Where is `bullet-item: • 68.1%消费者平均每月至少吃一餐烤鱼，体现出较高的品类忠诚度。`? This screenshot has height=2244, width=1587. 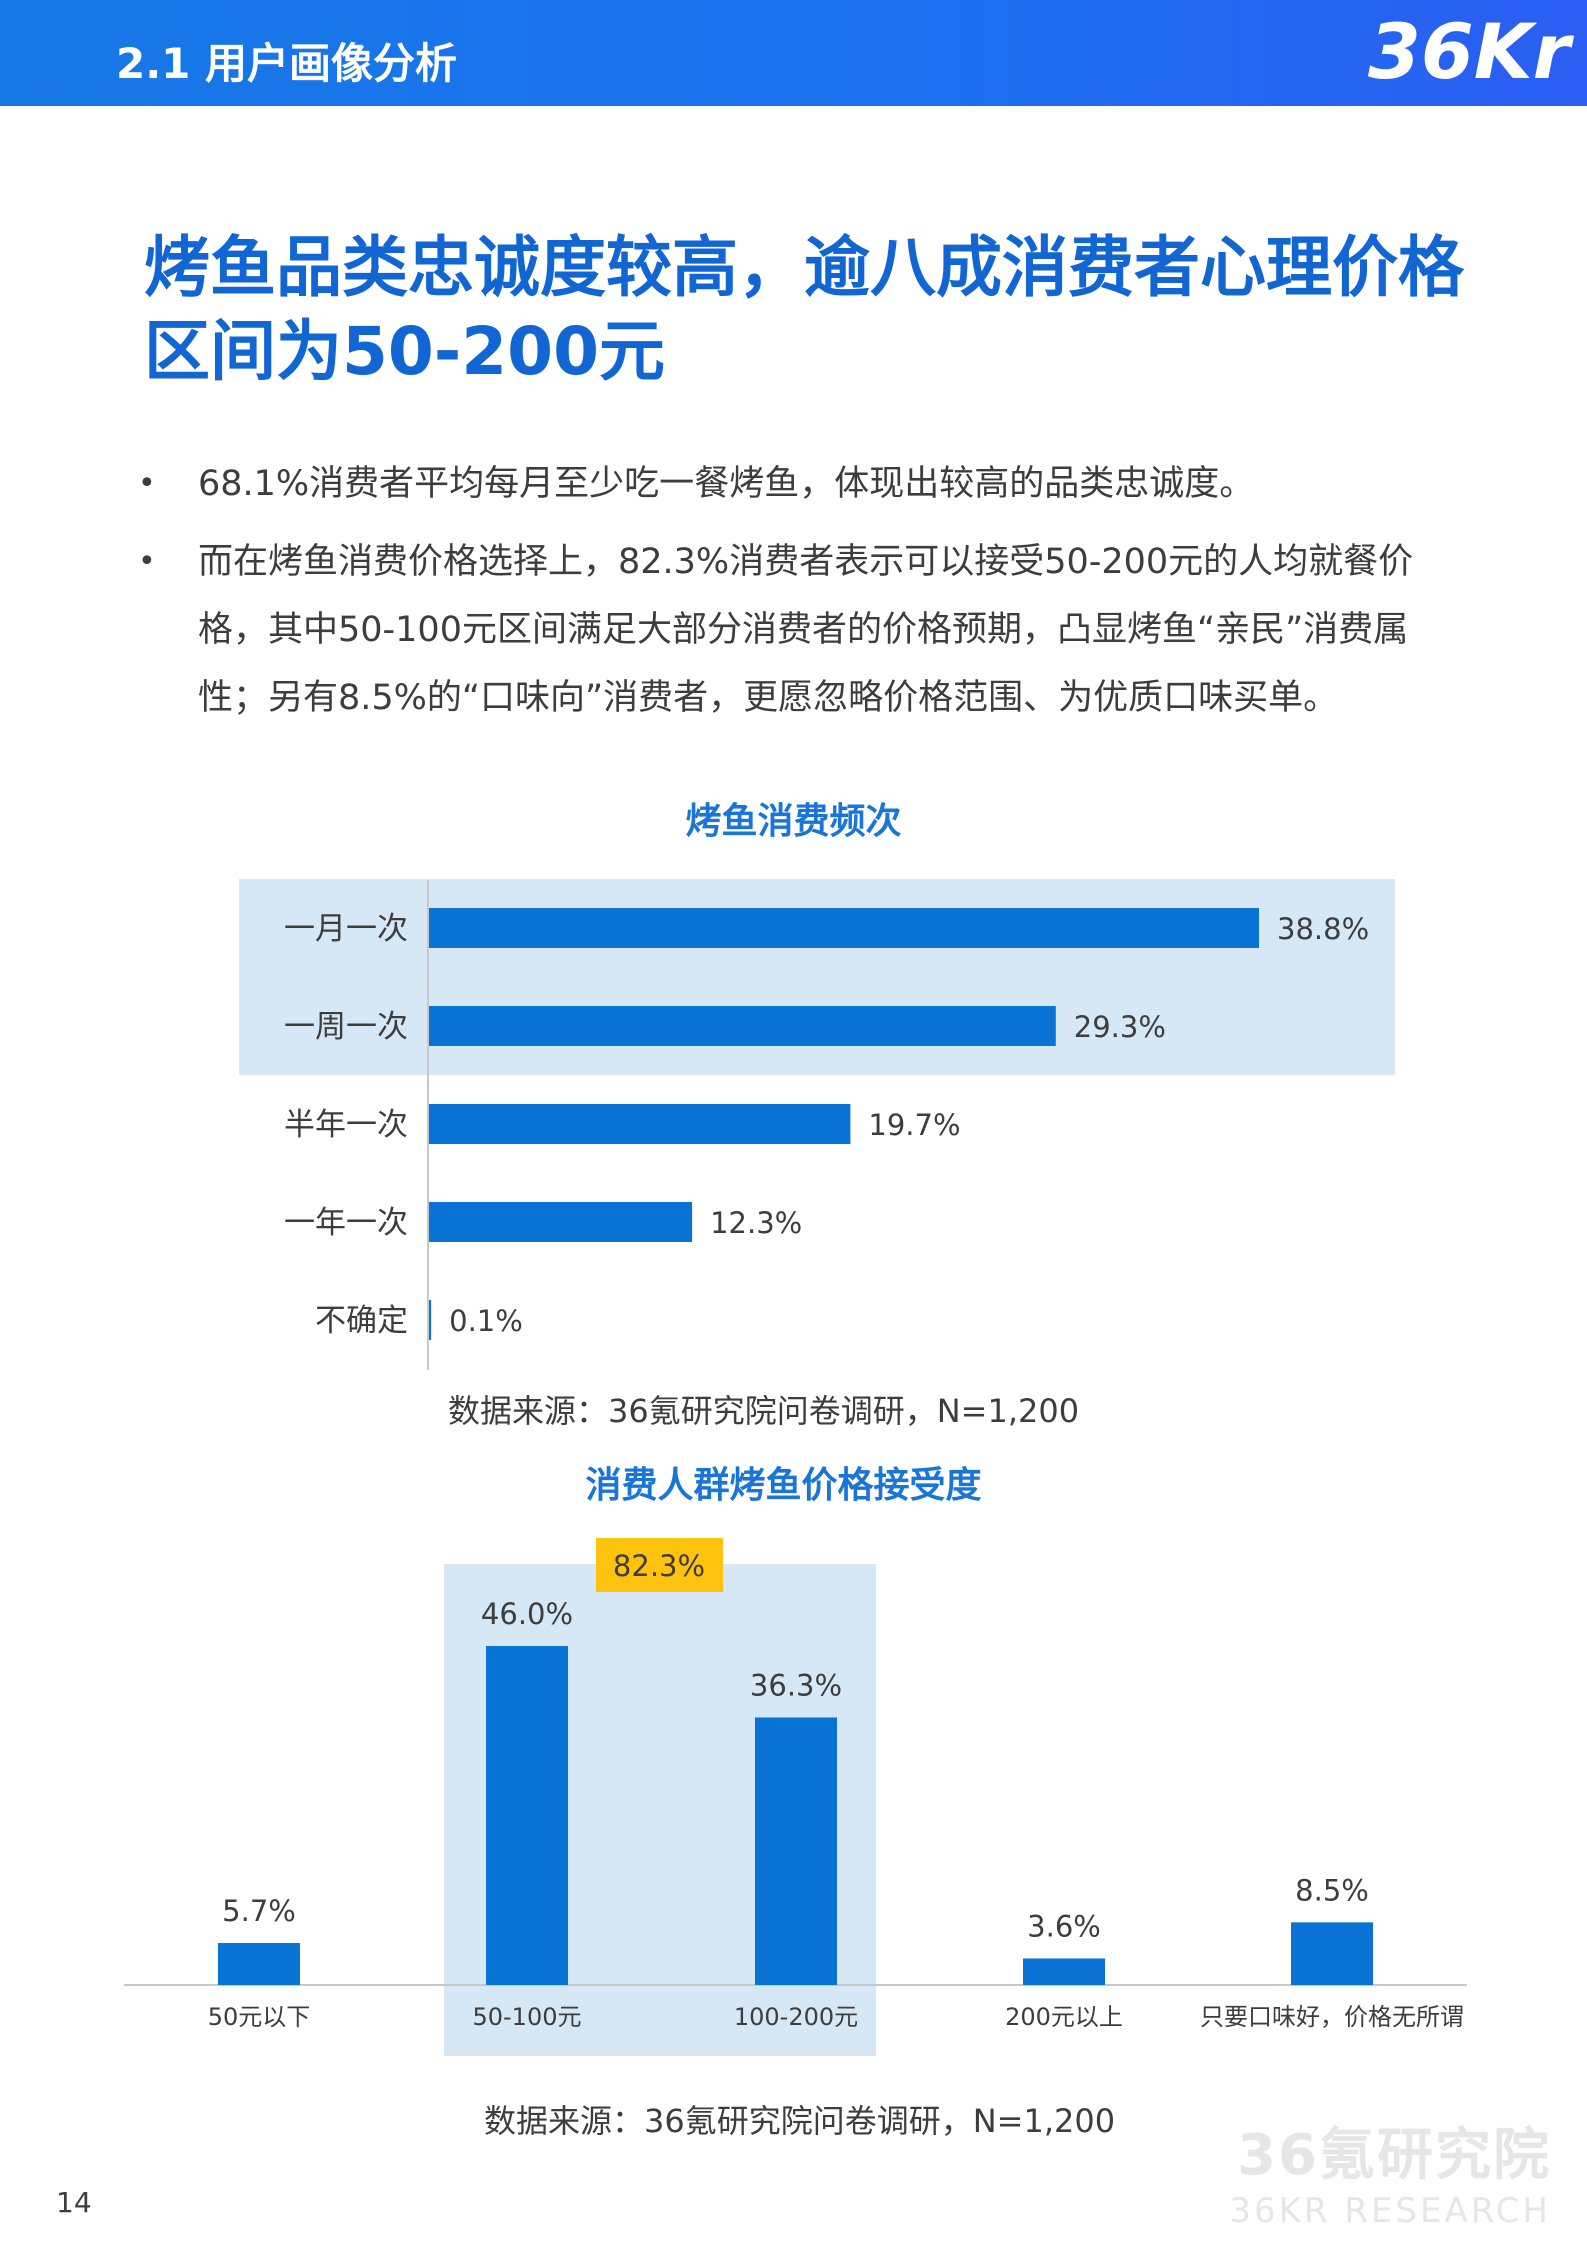
bullet-item: • 68.1%消费者平均每月至少吃一餐烤鱼，体现出较高的品类忠诚度。 is located at coordinates (794, 484).